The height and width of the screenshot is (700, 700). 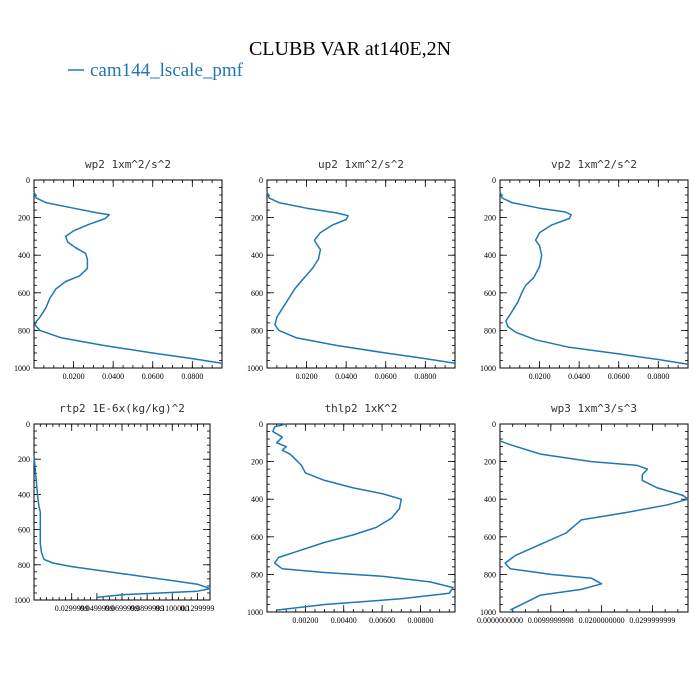 I want to click on legend: cam144_lscale_pmf, so click(x=156, y=70).